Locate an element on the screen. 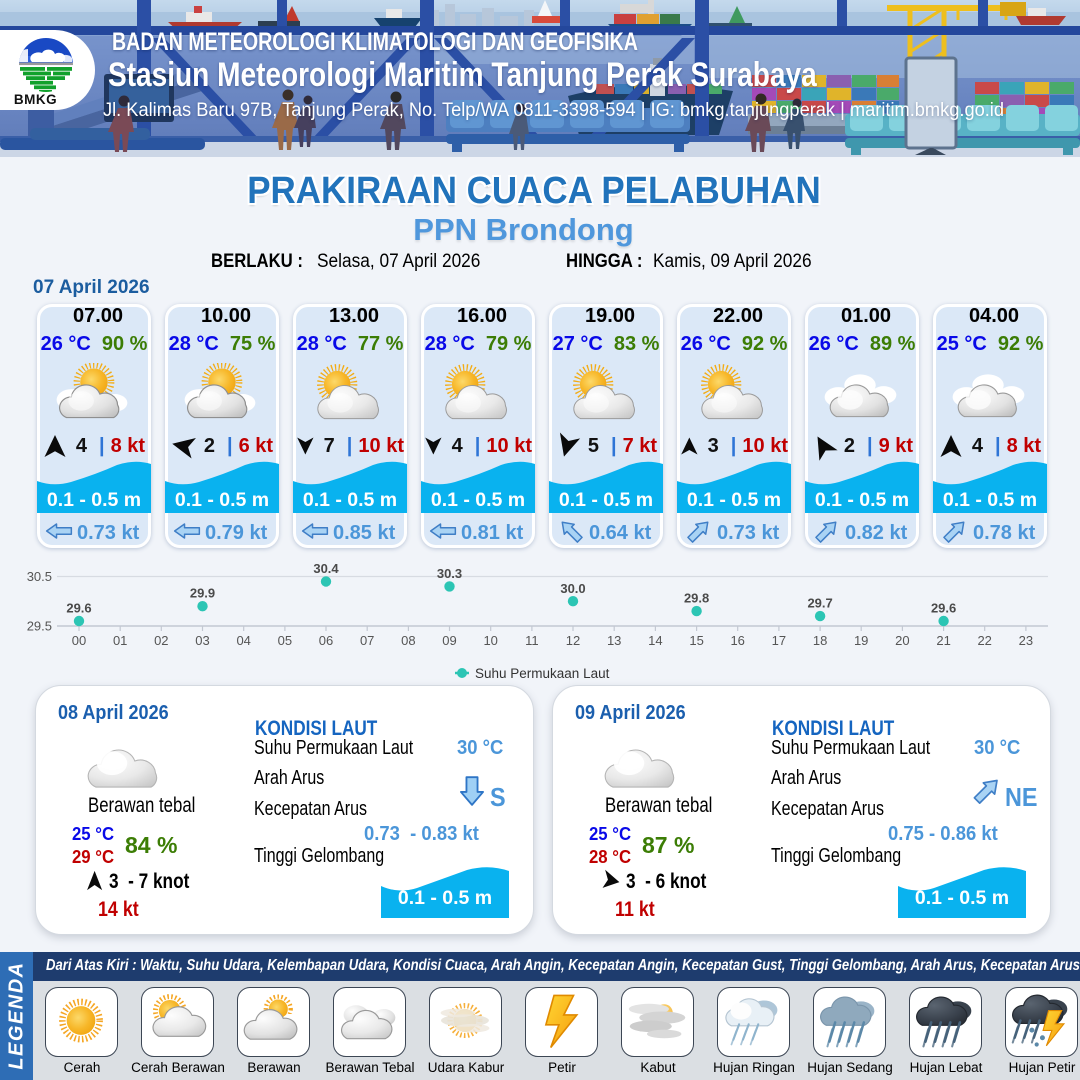  svg-text: 18 is located at coordinates (820, 640).